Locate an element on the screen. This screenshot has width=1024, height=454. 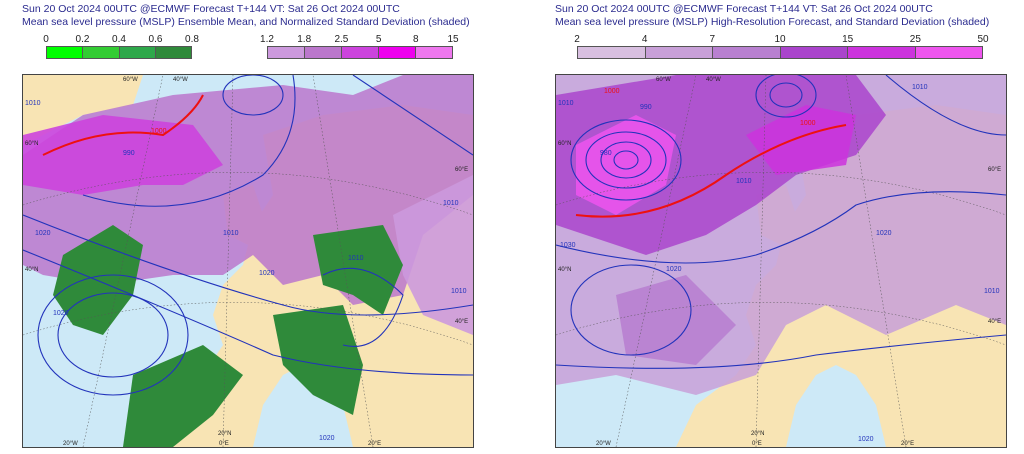
left-legend-green-labels: 0 0.2 0.4 0.6 0.8 is located at coordinates (121, 40).